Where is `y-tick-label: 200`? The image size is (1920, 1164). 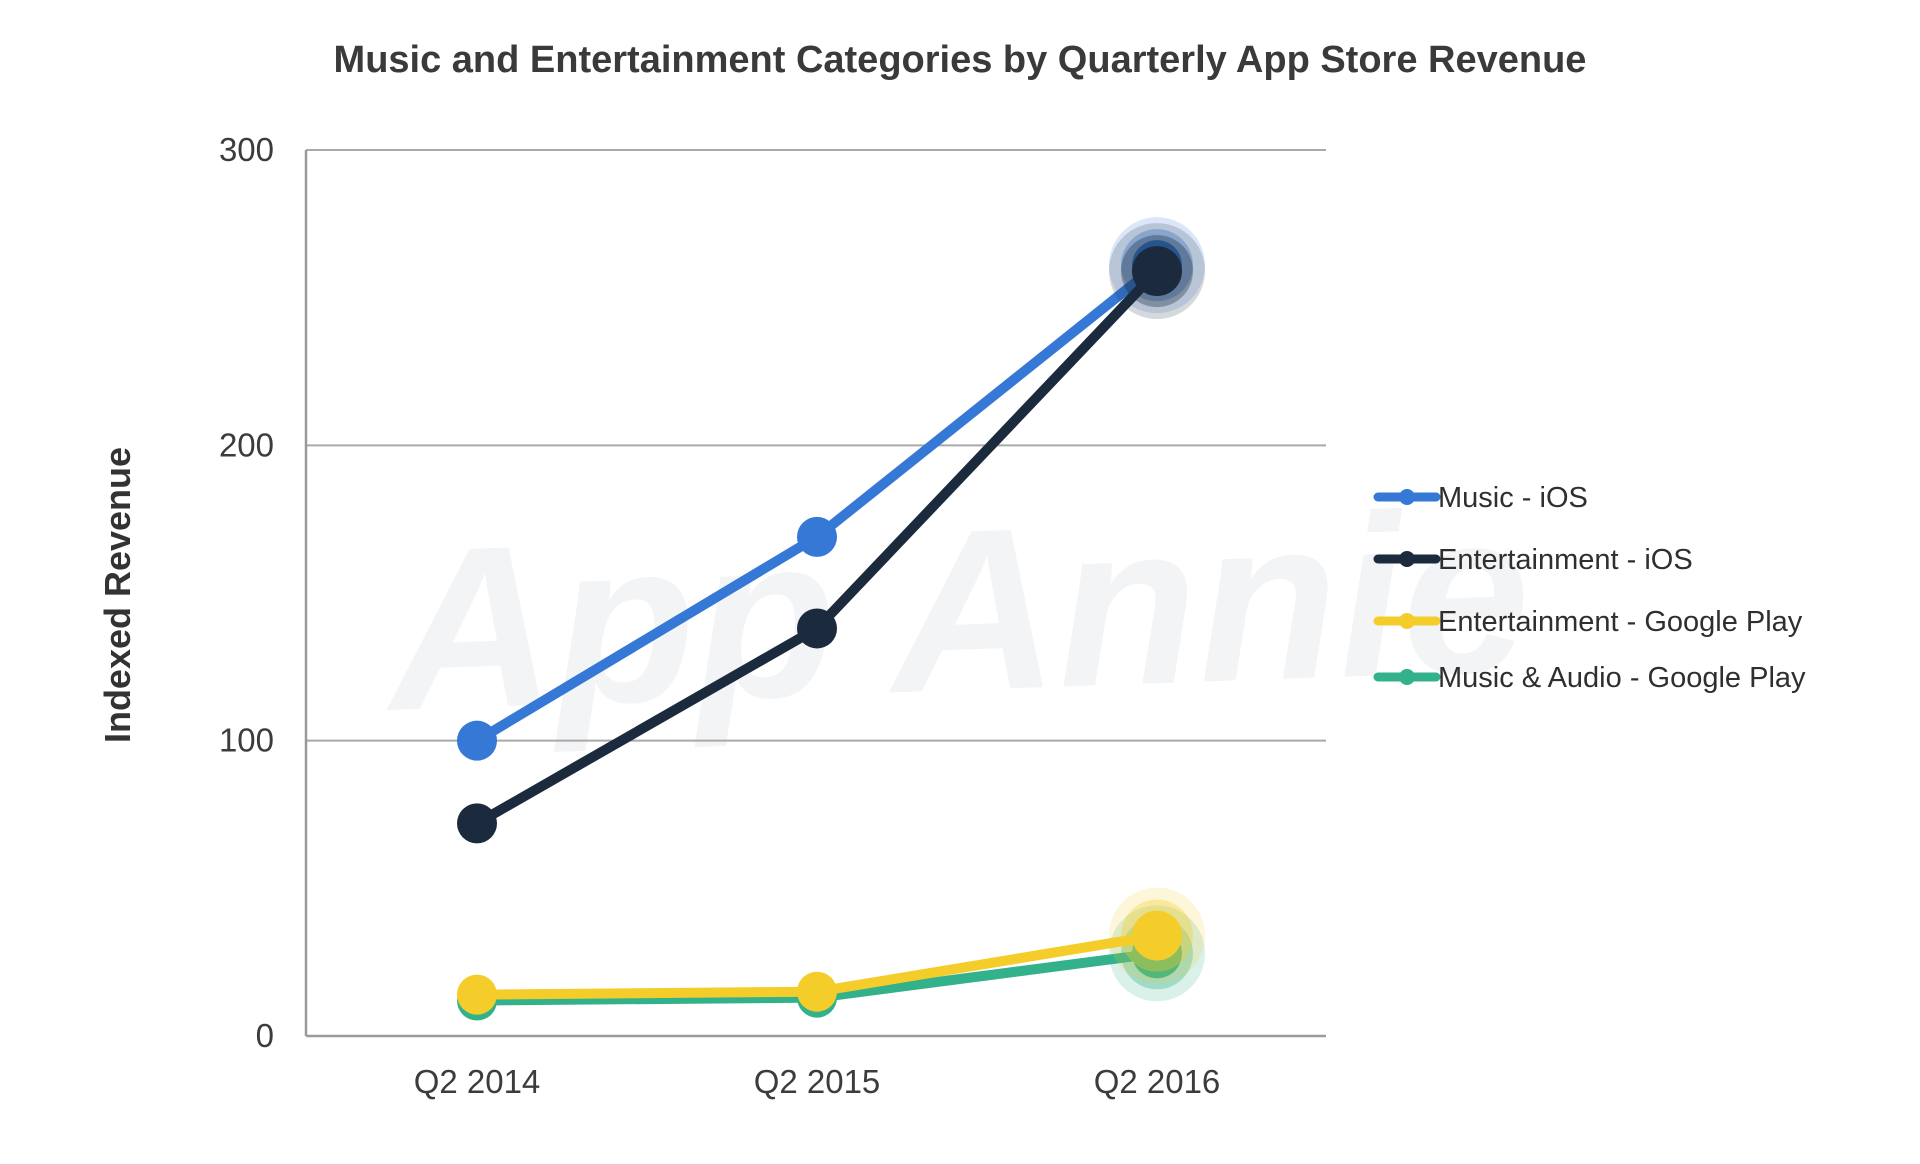
y-tick-label: 200 is located at coordinates (246, 444).